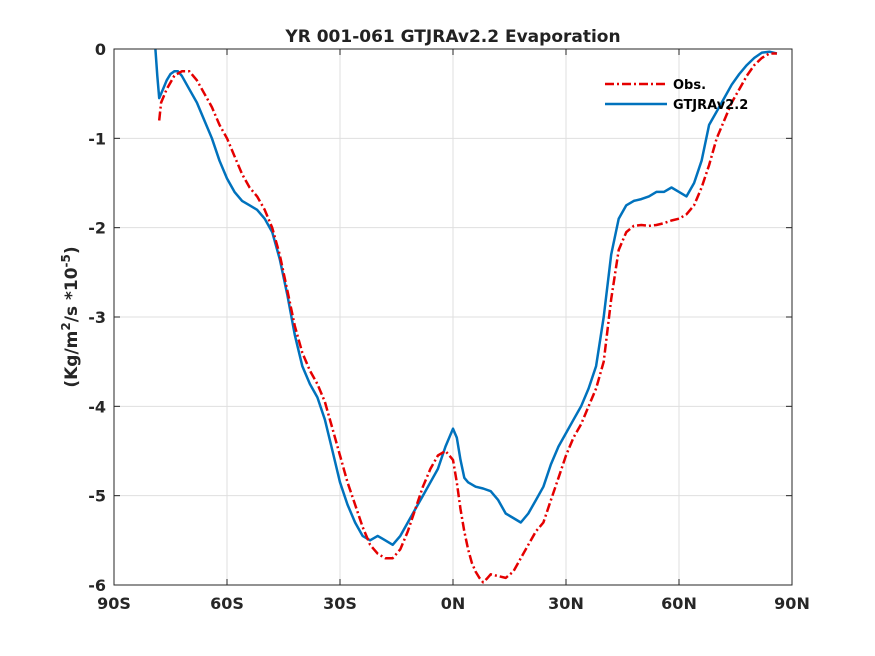 The width and height of the screenshot is (875, 656). What do you see at coordinates (97, 228) in the screenshot?
I see `y-tick-label: -2` at bounding box center [97, 228].